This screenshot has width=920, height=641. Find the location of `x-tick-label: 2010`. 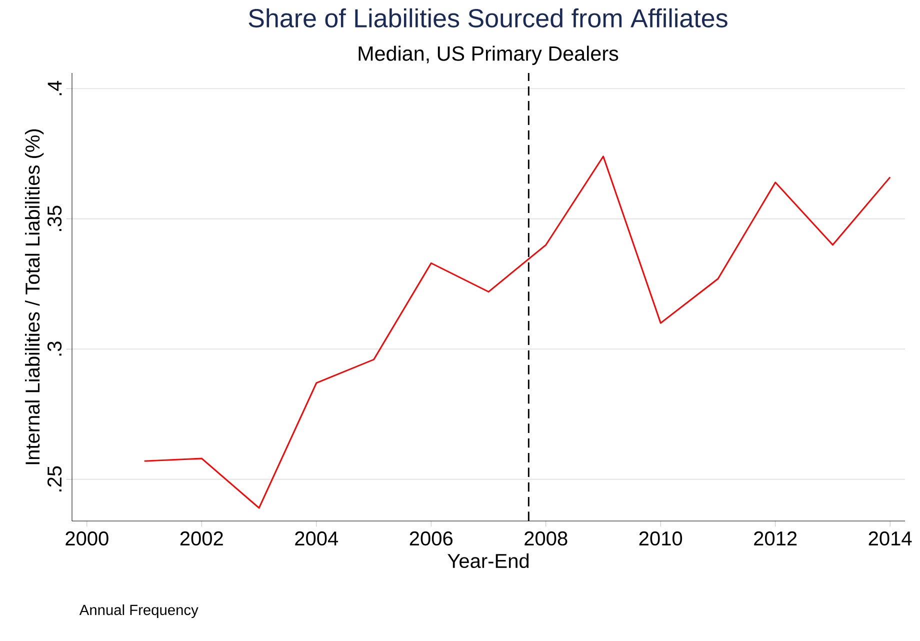

x-tick-label: 2010 is located at coordinates (660, 538).